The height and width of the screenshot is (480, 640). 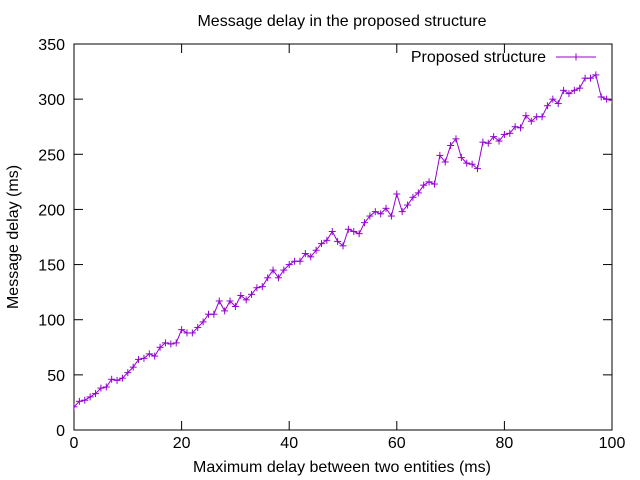 I want to click on x-tick-label: 80, so click(x=505, y=443).